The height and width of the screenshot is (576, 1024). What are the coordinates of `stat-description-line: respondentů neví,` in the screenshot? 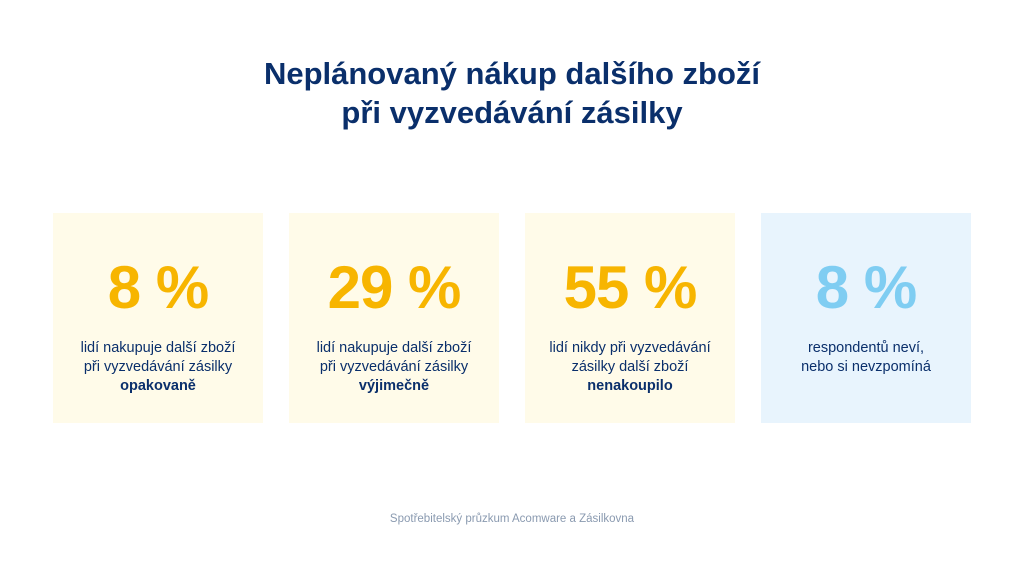 It's located at (866, 348).